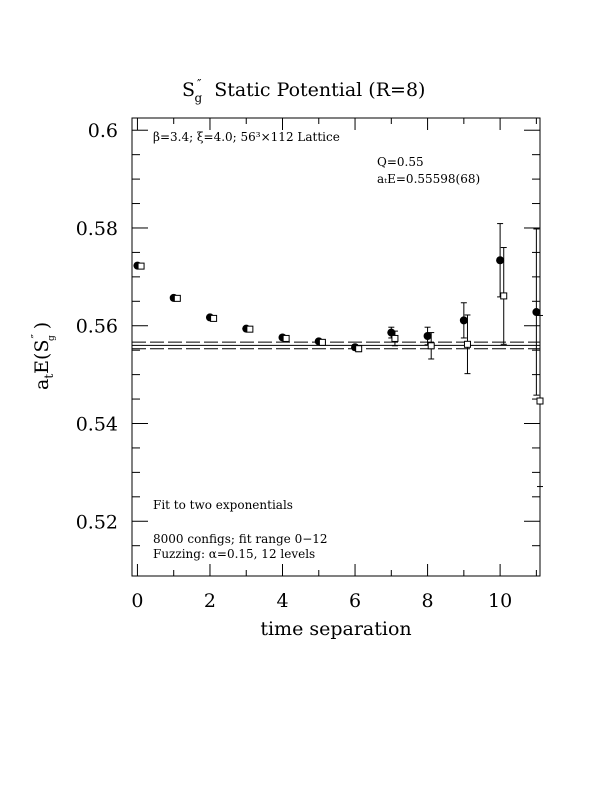 The image size is (612, 792). Describe the element at coordinates (97, 424) in the screenshot. I see `y-tick-label: 0.54` at that location.